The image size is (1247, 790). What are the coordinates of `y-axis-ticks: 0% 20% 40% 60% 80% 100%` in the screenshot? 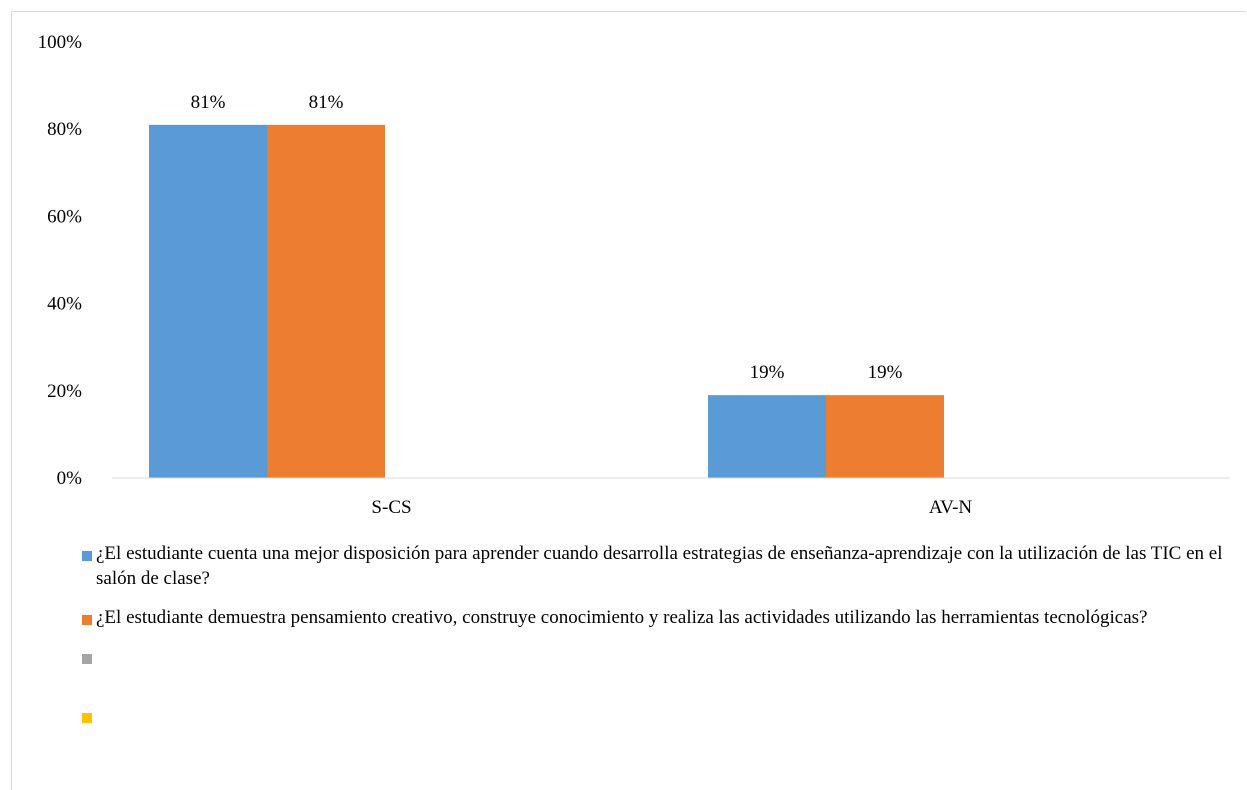 It's located at (60, 260).